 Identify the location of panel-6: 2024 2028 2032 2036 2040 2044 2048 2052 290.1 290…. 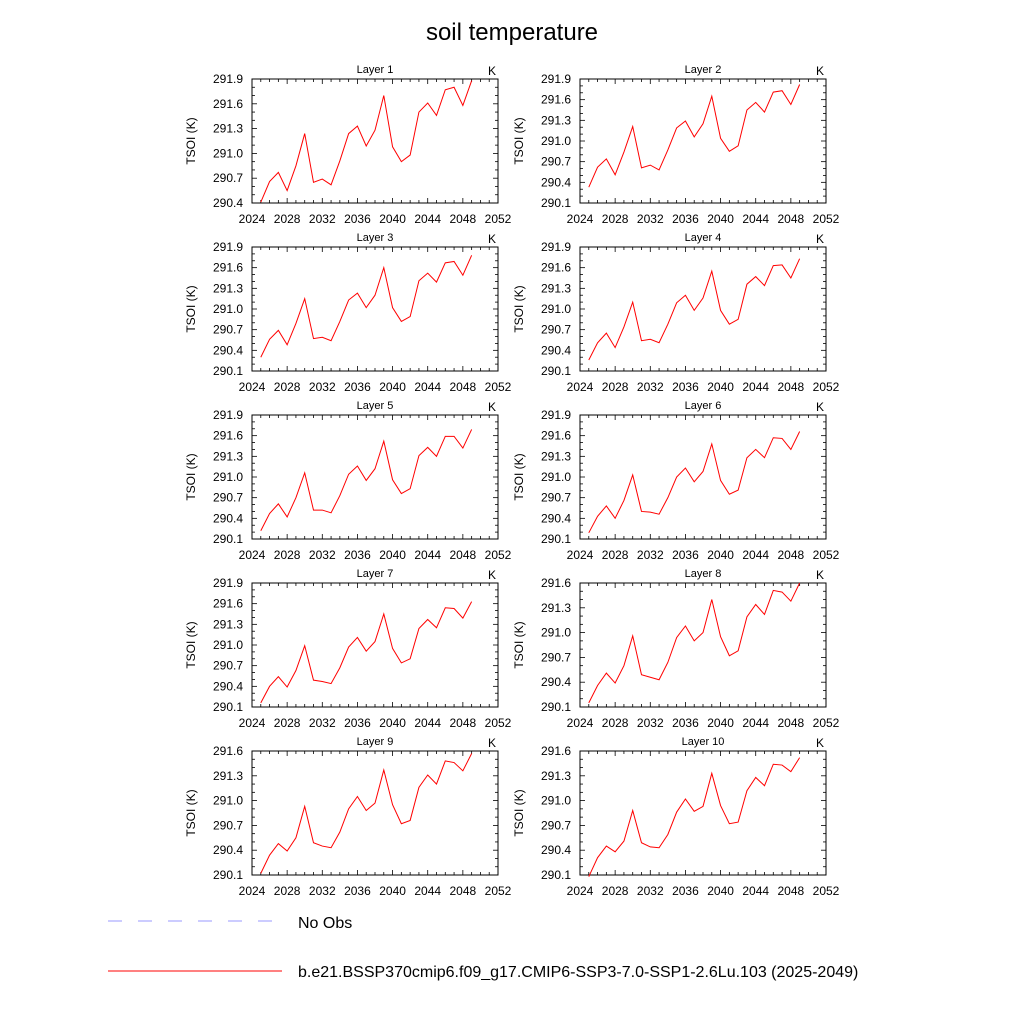
(676, 481).